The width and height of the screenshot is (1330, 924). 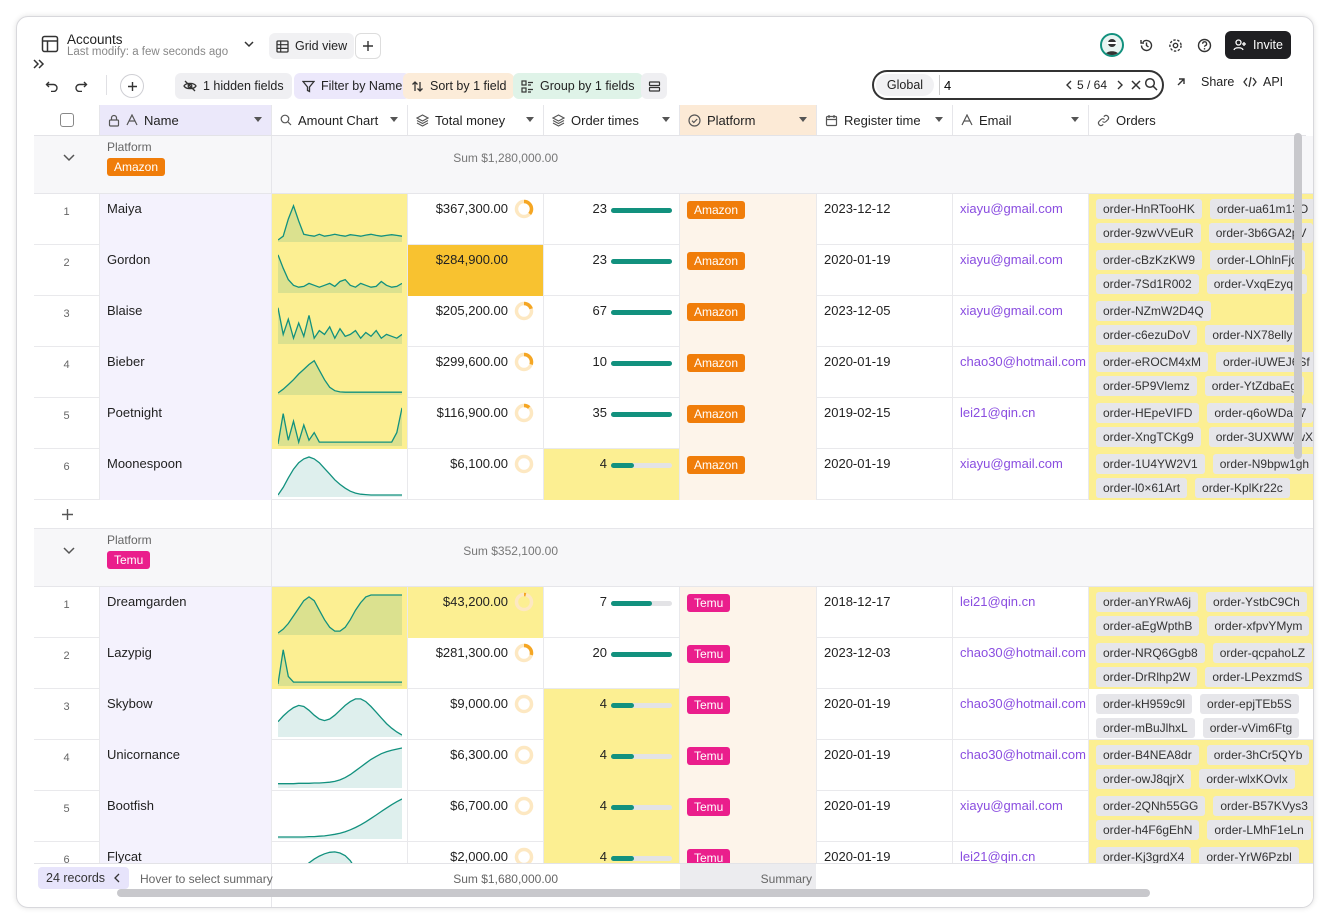 I want to click on history-icon, so click(x=1146, y=45).